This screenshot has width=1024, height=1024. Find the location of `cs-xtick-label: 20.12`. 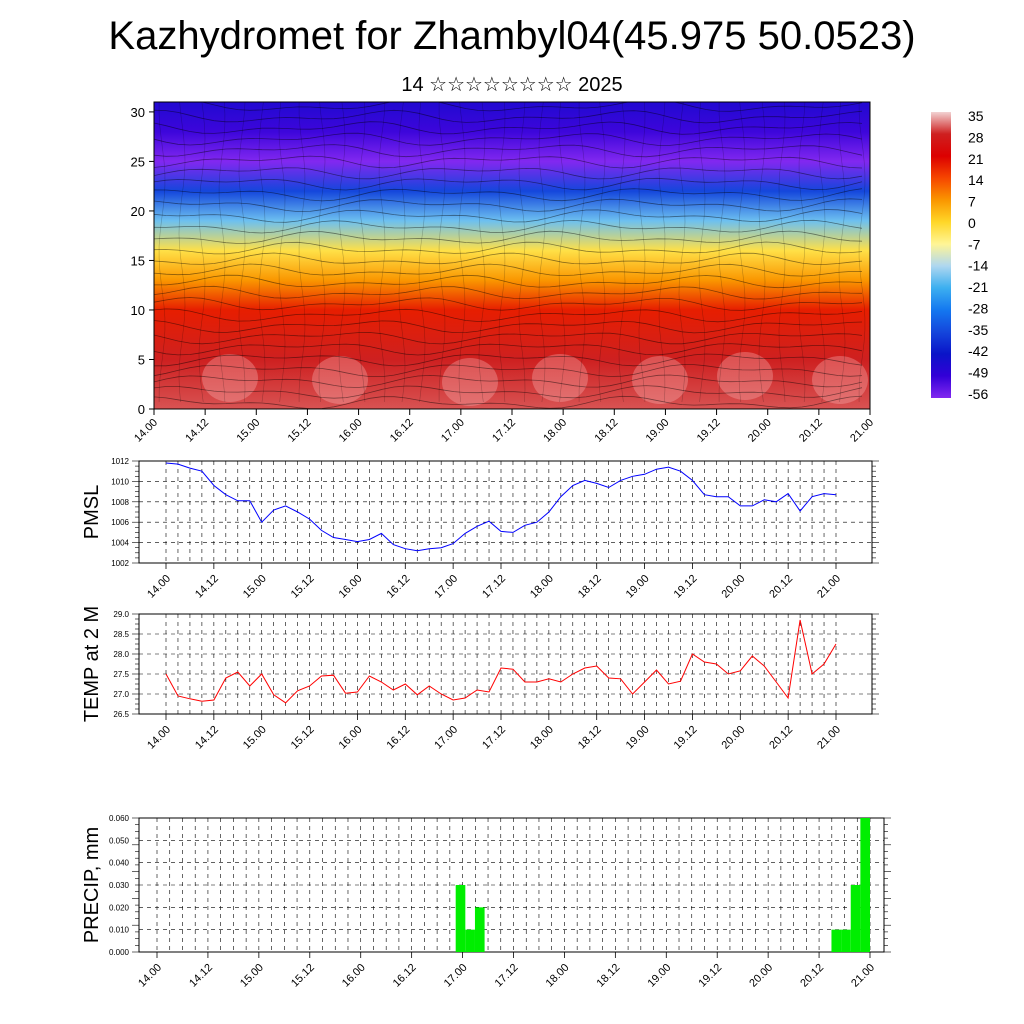

cs-xtick-label: 20.12 is located at coordinates (811, 431).